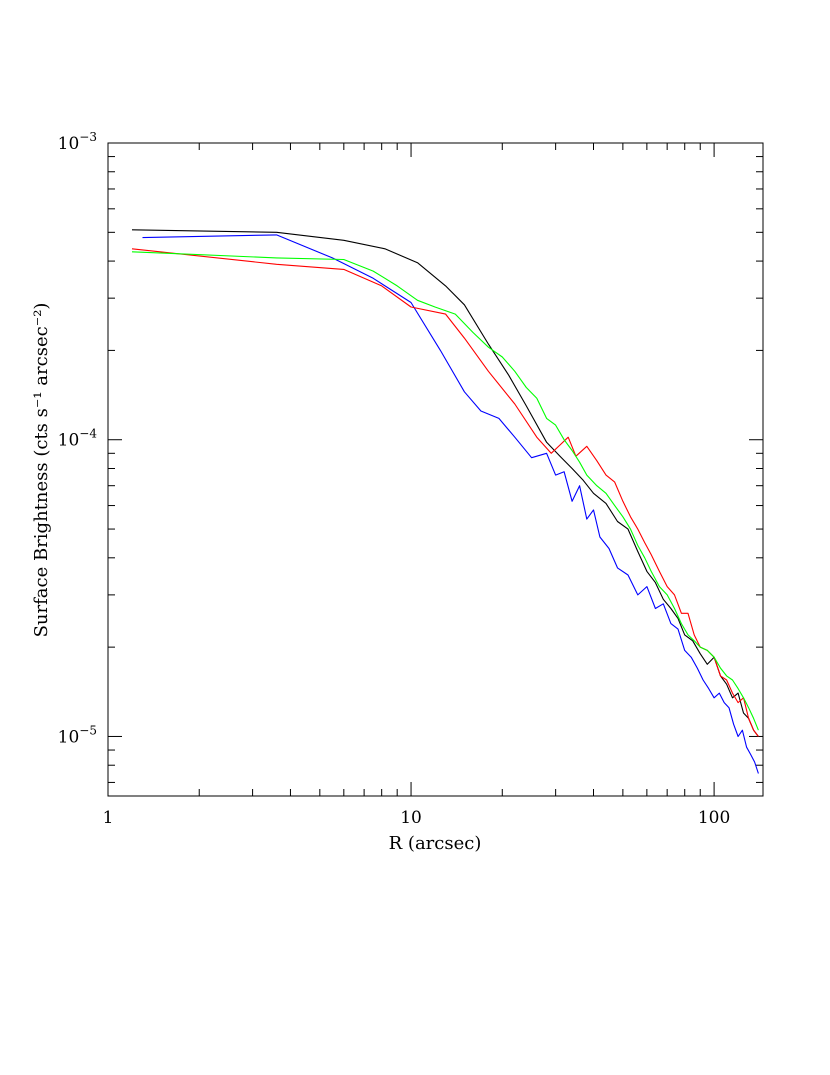 The image size is (830, 1075). I want to click on y-tick-label: 10⁻³, so click(77, 142).